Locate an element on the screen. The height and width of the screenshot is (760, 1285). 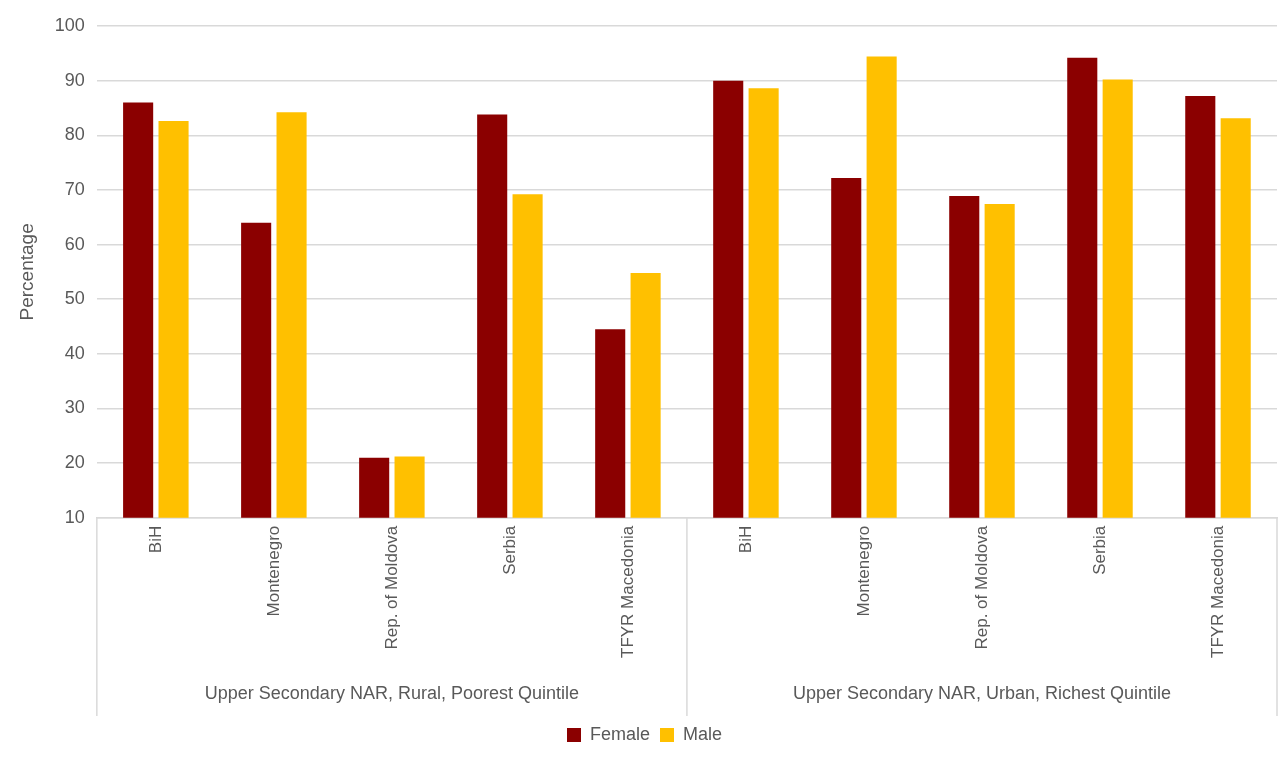
y-tick-label: 70 is located at coordinates (74, 188).